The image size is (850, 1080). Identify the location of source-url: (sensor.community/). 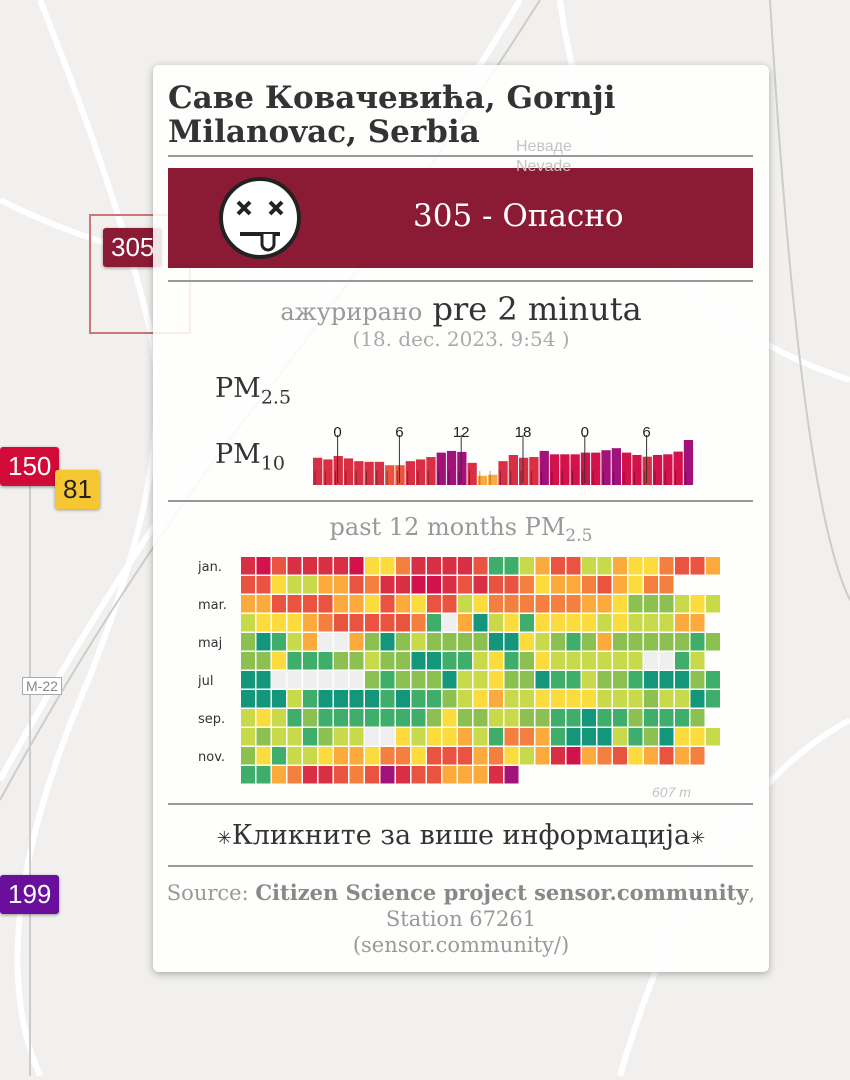
(461, 945).